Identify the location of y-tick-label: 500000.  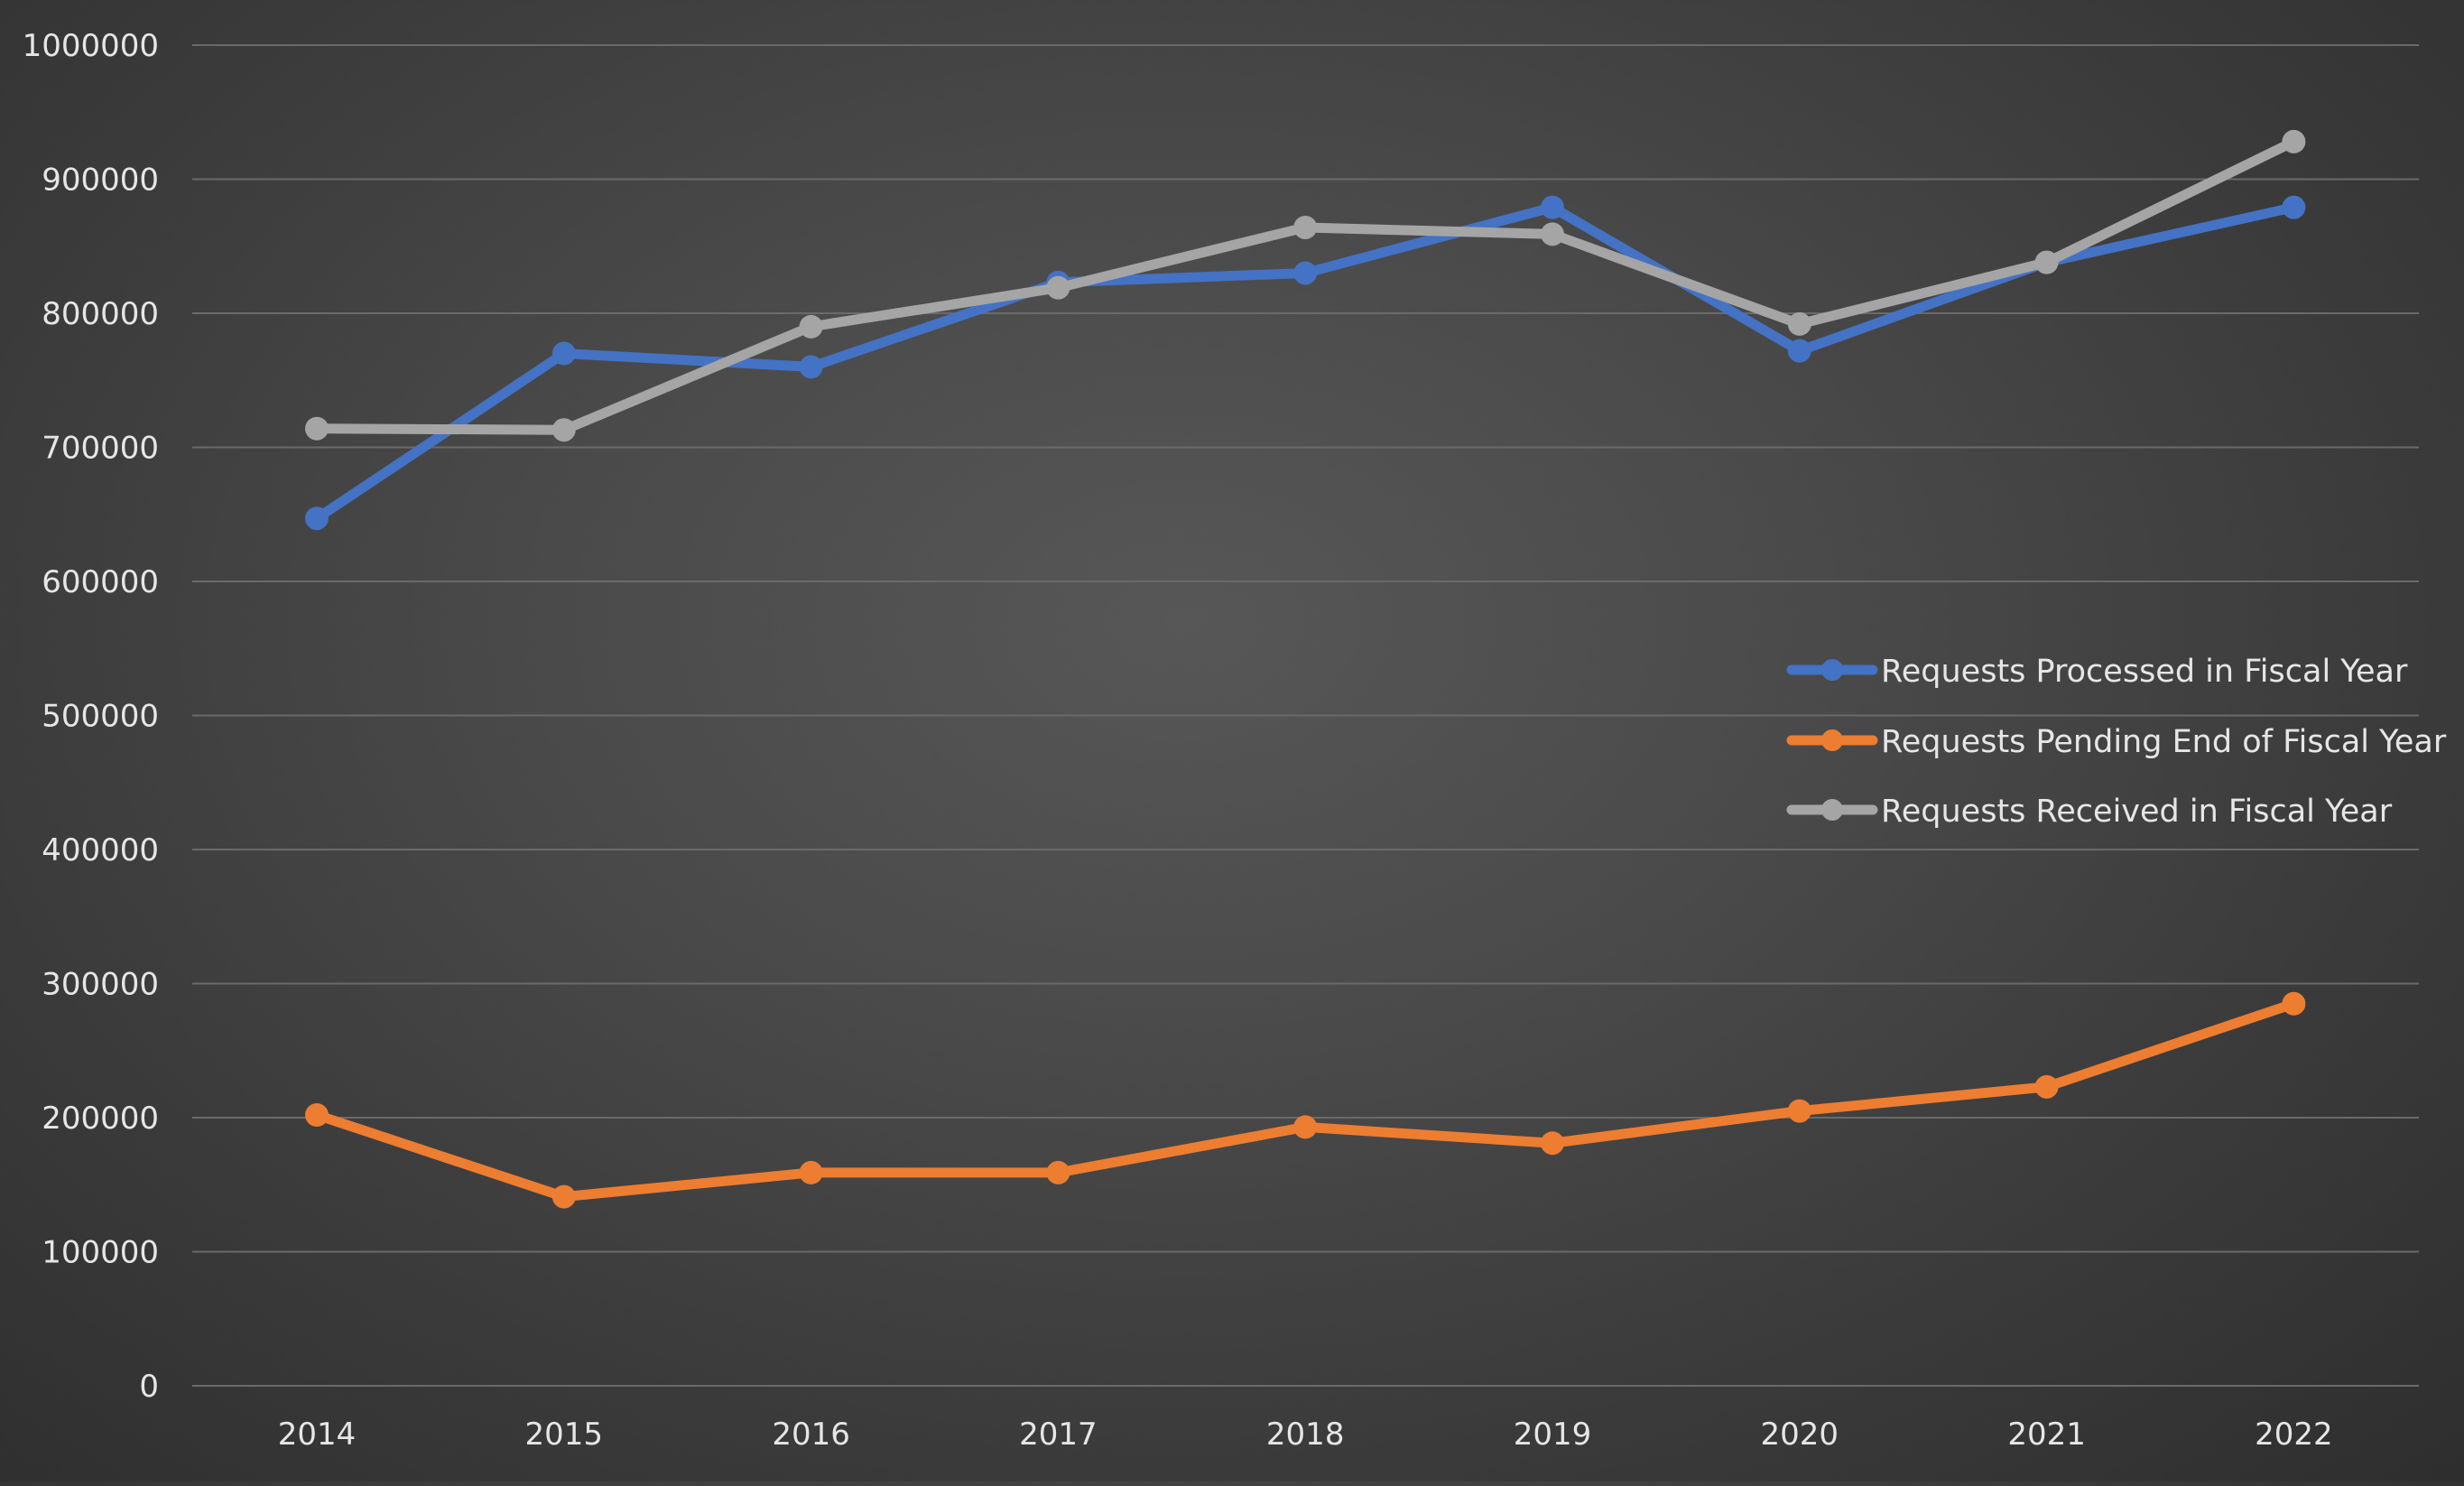
(100, 717).